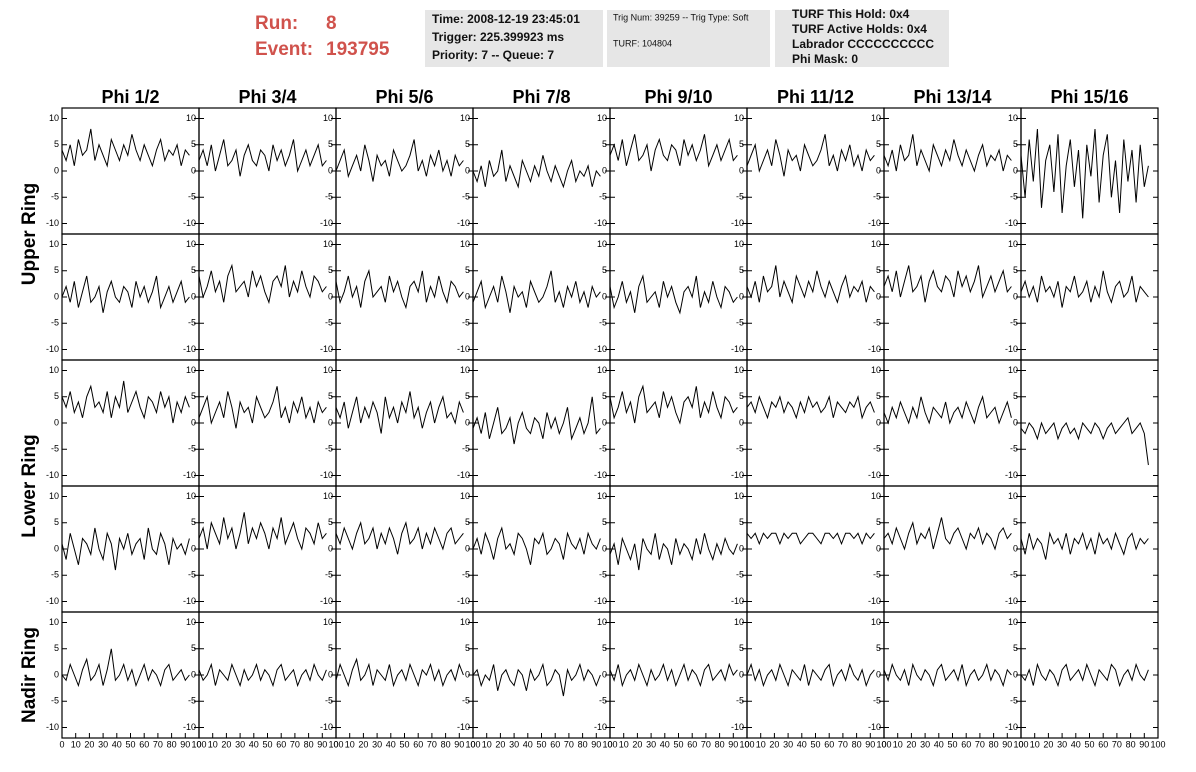 The image size is (1196, 772). What do you see at coordinates (29, 234) in the screenshot?
I see `row-label: Upper Ring` at bounding box center [29, 234].